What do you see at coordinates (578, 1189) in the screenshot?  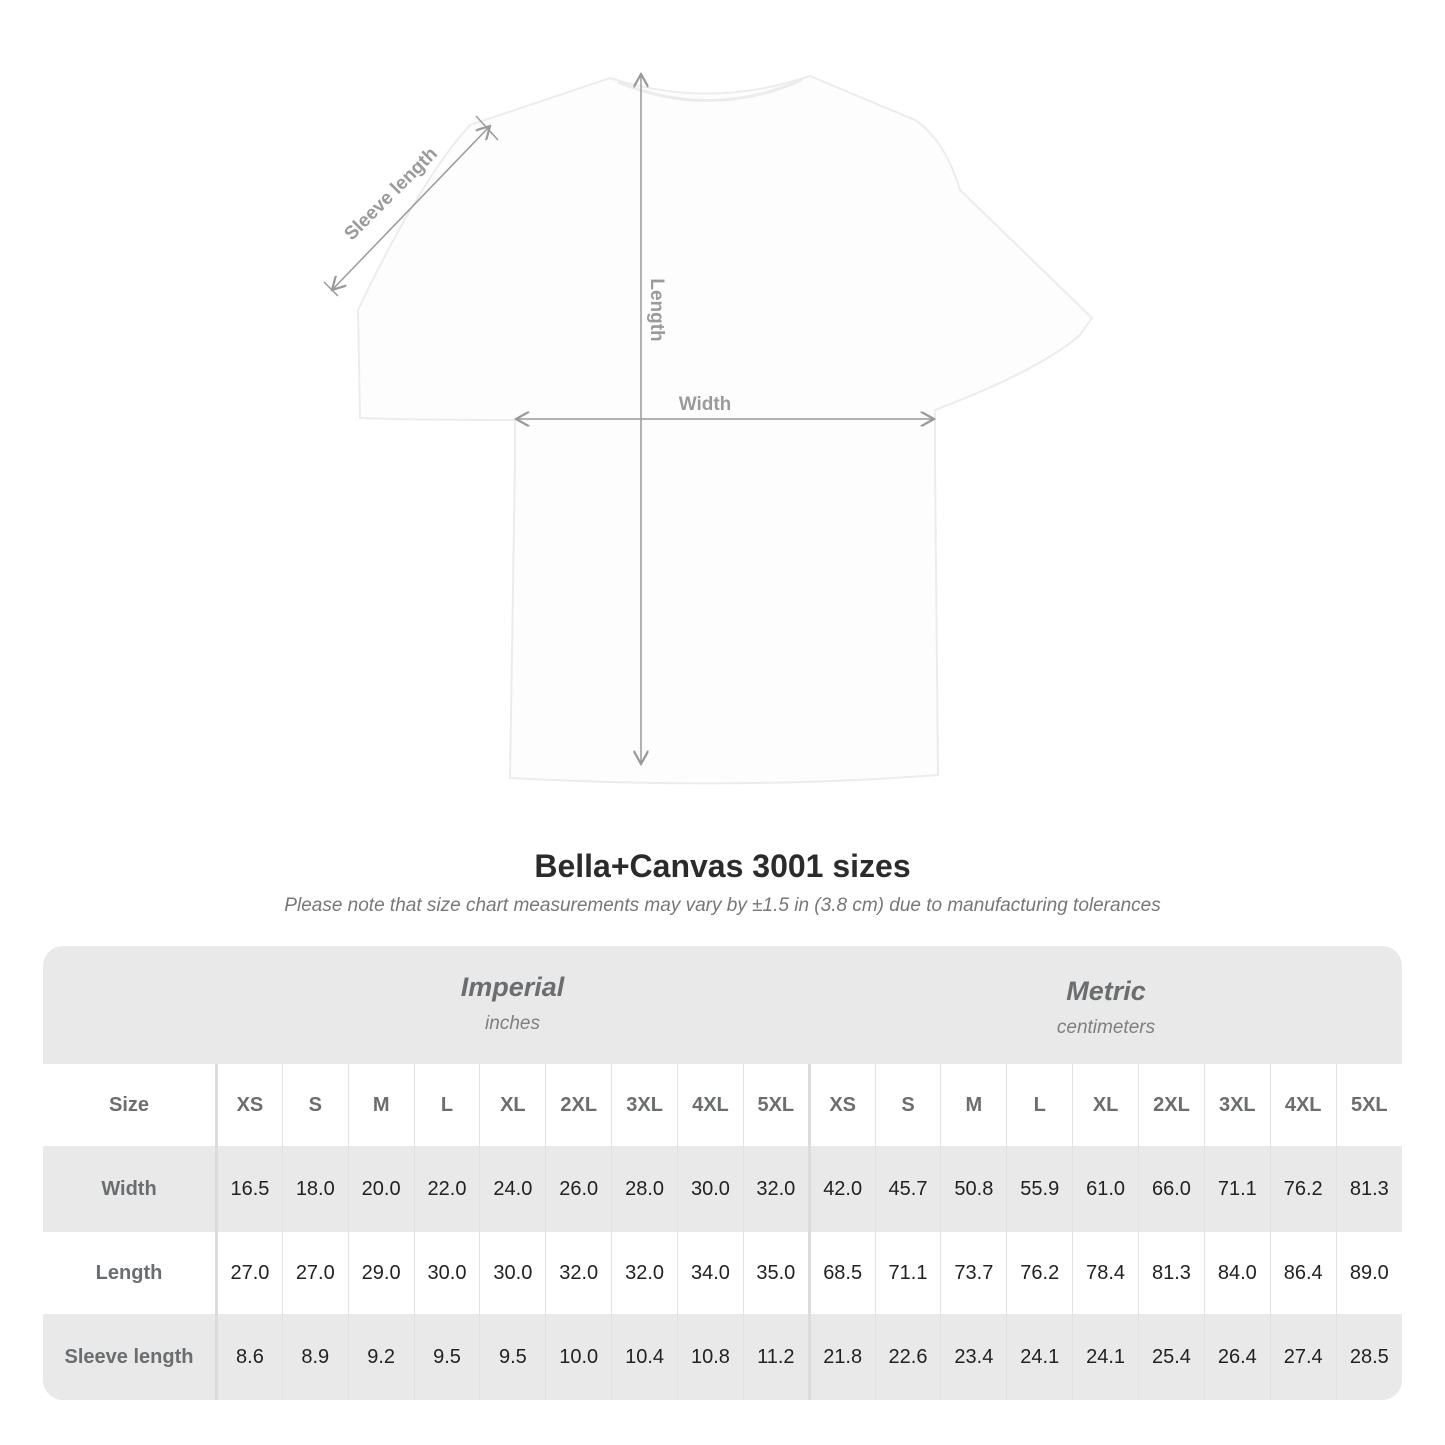 I see `imperial-value-cell: 26.0` at bounding box center [578, 1189].